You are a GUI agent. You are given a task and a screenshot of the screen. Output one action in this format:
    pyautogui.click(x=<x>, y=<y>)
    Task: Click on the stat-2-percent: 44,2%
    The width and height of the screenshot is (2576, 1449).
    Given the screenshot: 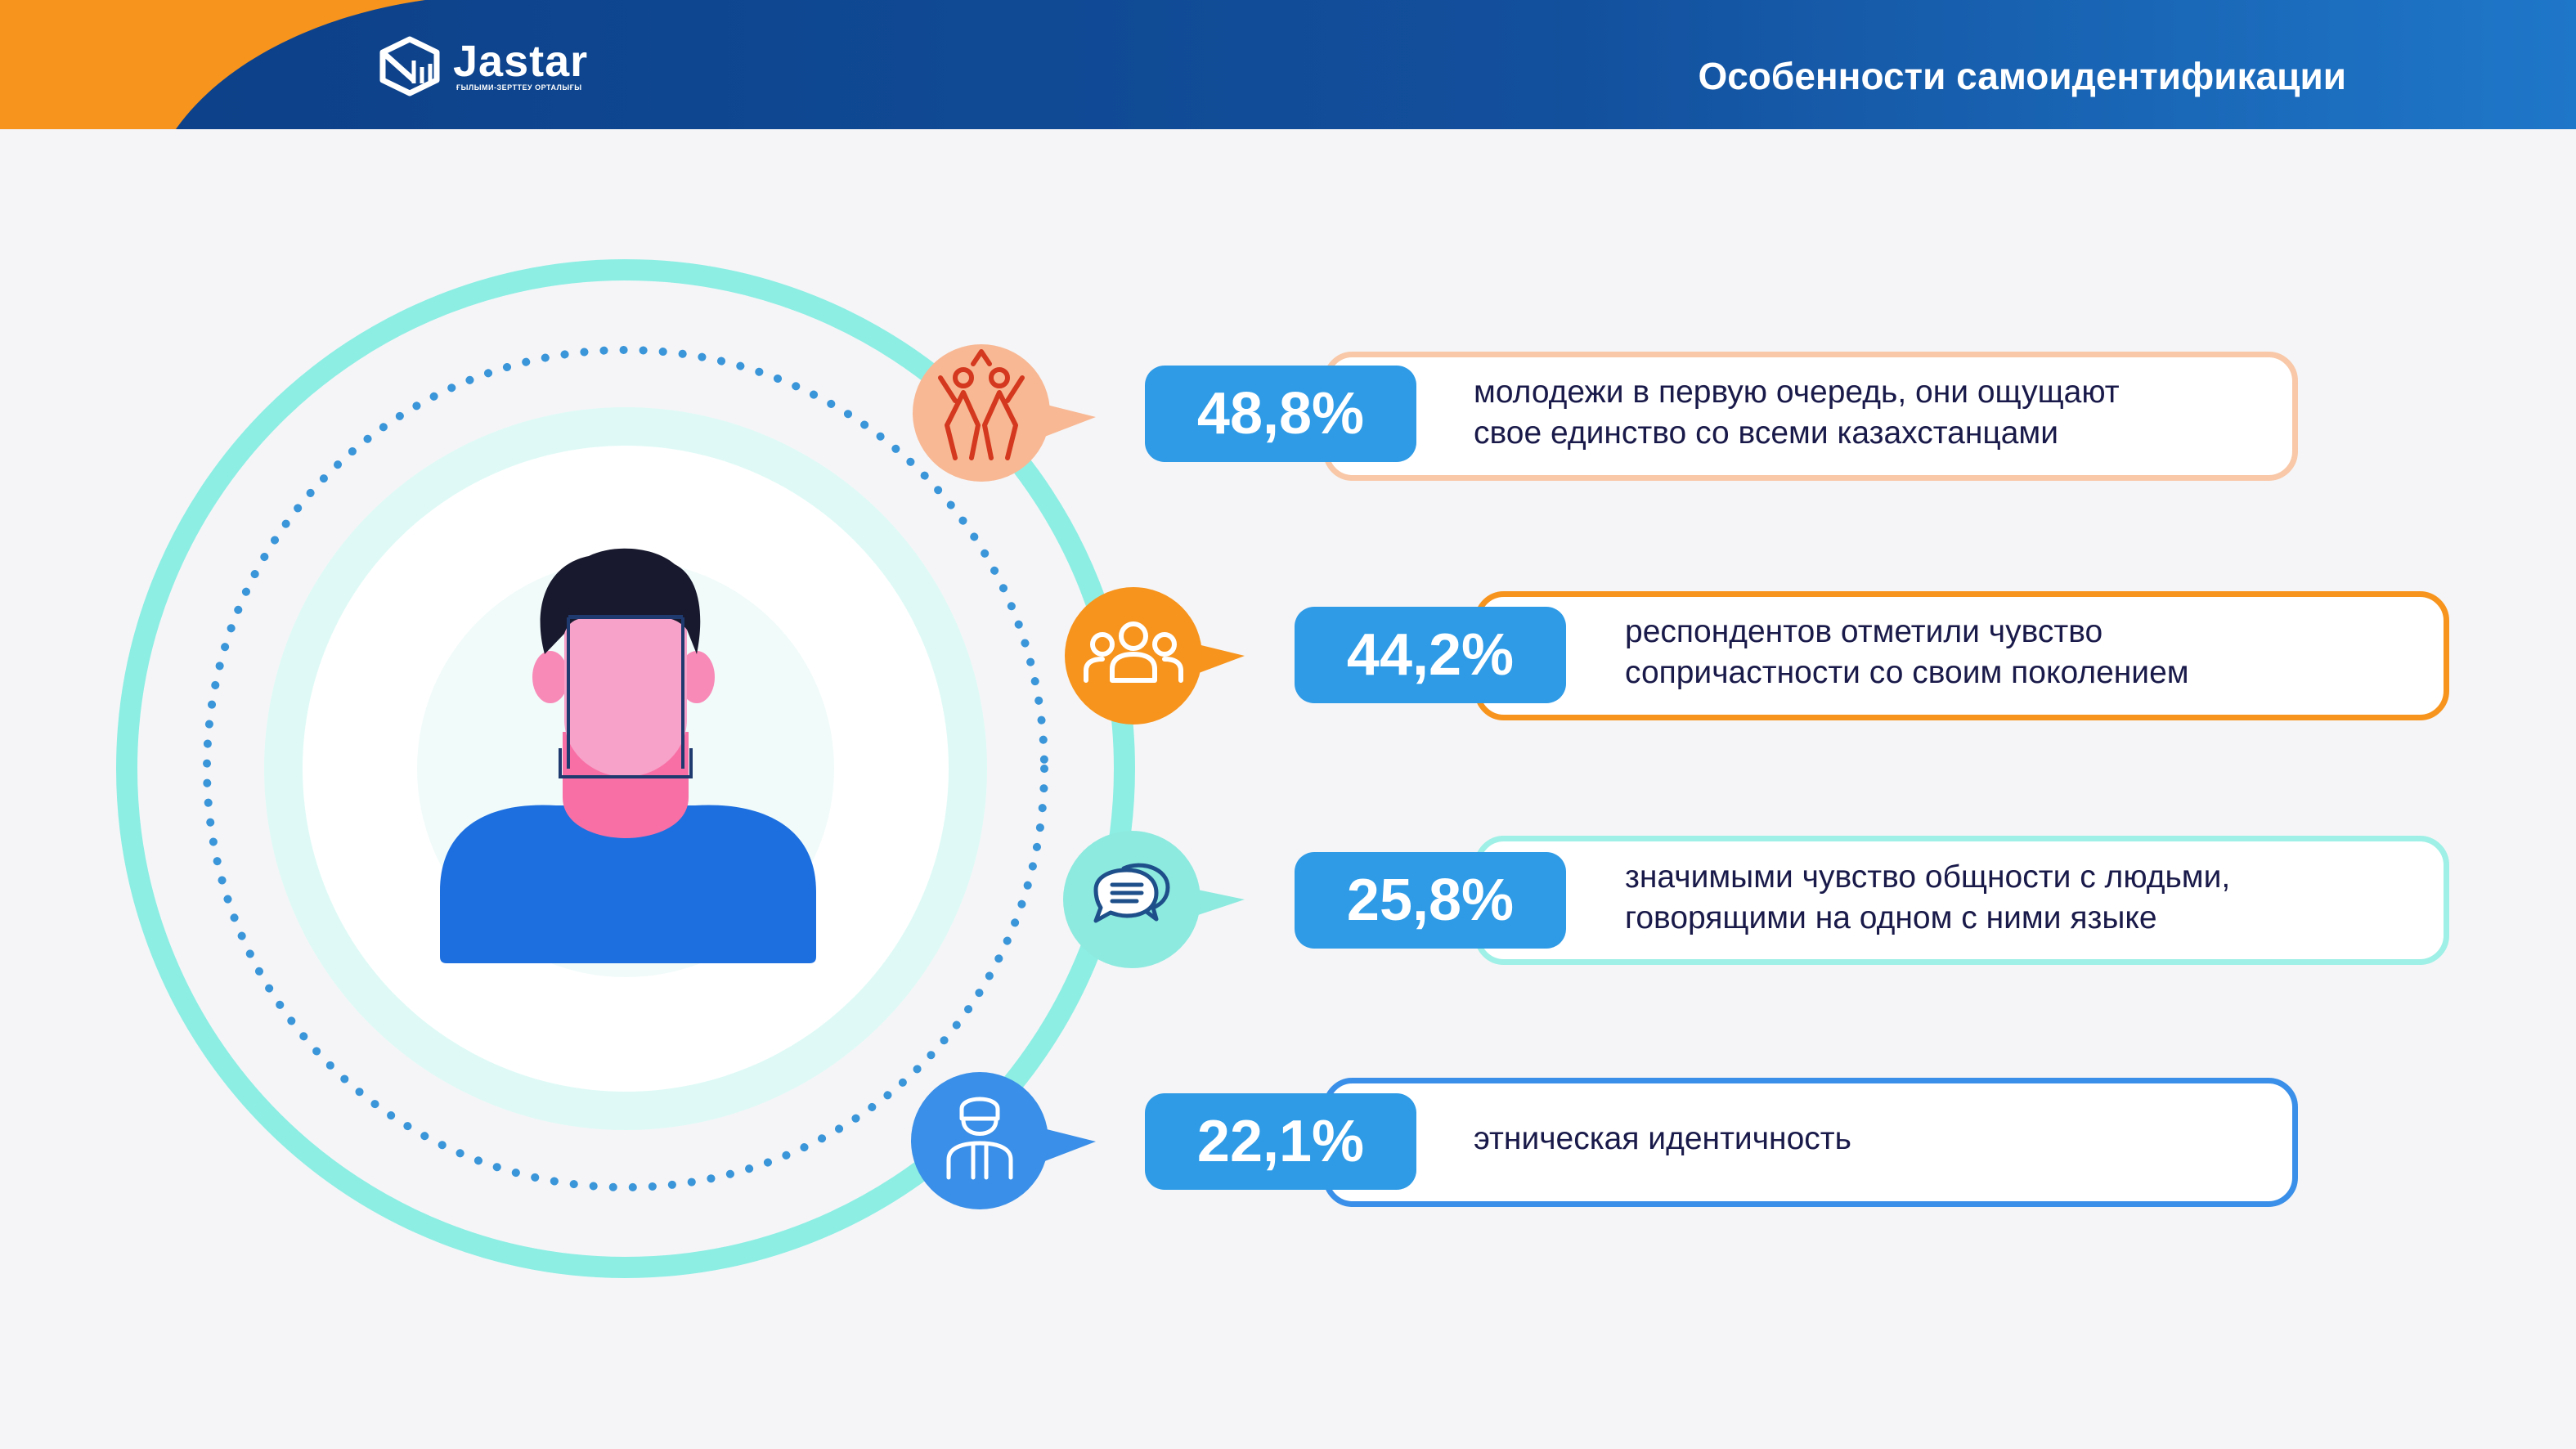 What is the action you would take?
    pyautogui.click(x=1430, y=655)
    